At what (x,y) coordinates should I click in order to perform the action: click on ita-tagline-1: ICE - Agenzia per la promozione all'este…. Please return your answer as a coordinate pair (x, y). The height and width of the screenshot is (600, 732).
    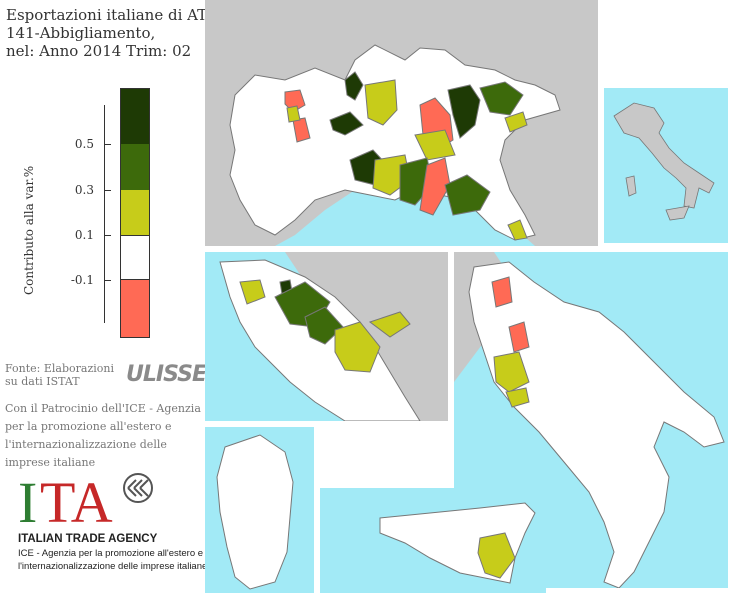
    Looking at the image, I should click on (111, 553).